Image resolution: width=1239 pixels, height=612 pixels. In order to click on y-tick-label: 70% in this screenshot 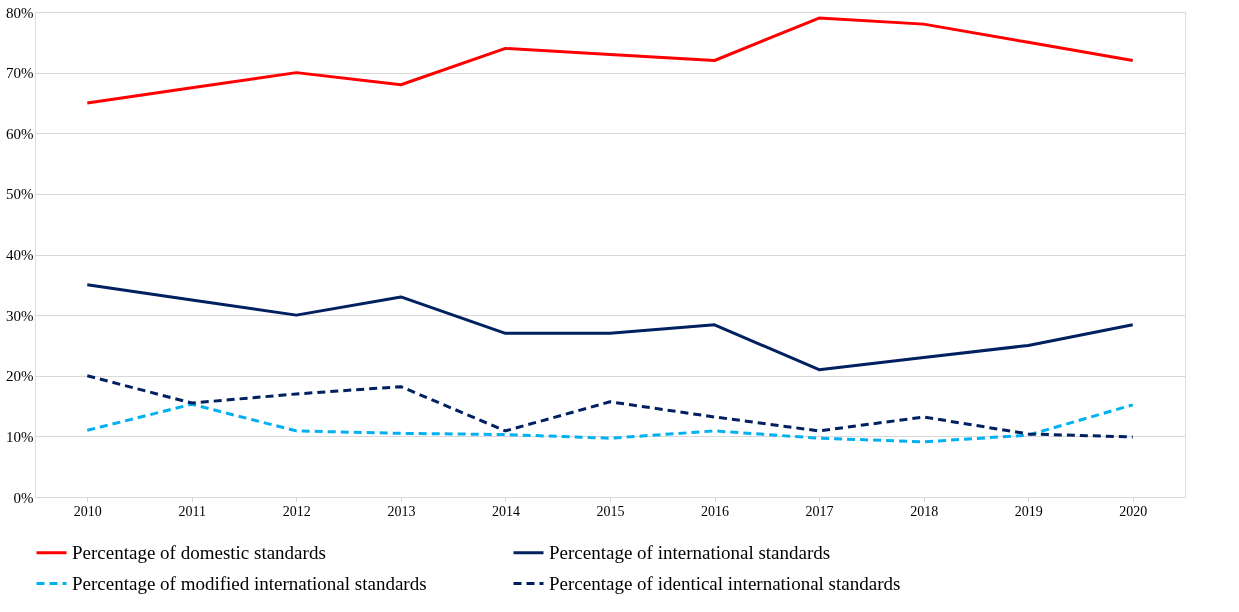, I will do `click(20, 73)`.